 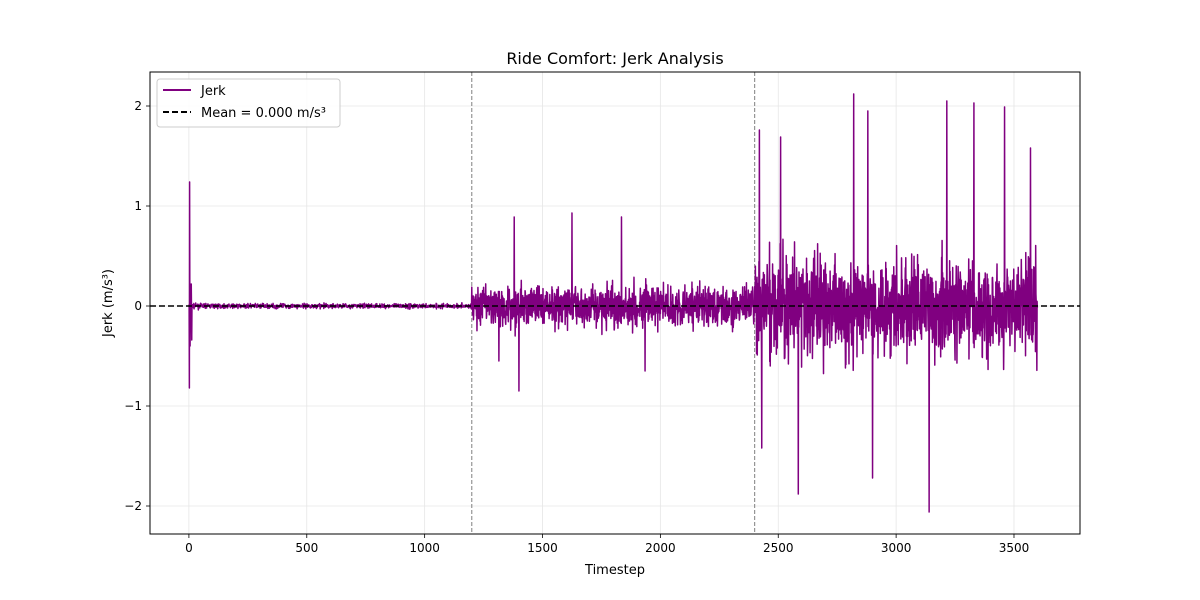 What do you see at coordinates (133, 506) in the screenshot?
I see `y-tick-label: −2` at bounding box center [133, 506].